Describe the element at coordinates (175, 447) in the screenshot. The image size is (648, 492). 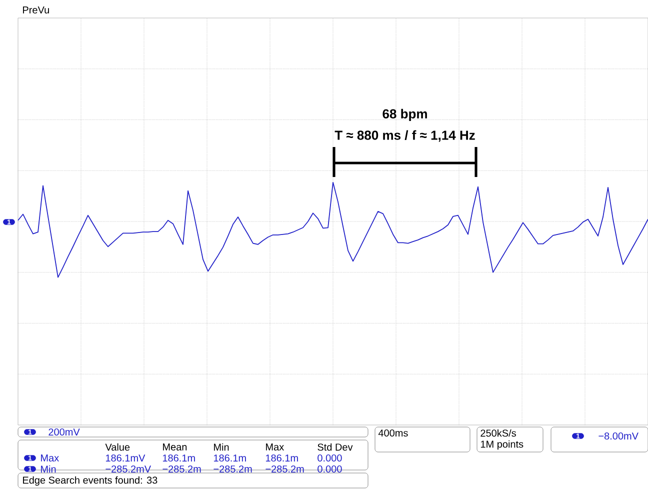
I see `text: Mean` at that location.